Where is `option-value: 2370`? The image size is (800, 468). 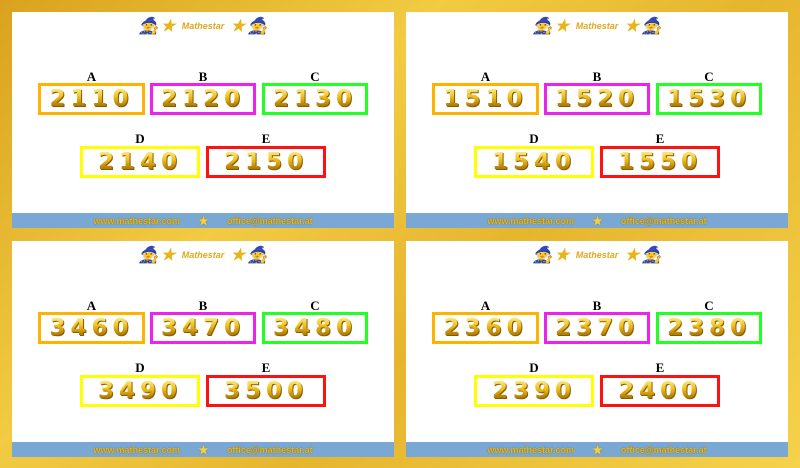 option-value: 2370 is located at coordinates (596, 328).